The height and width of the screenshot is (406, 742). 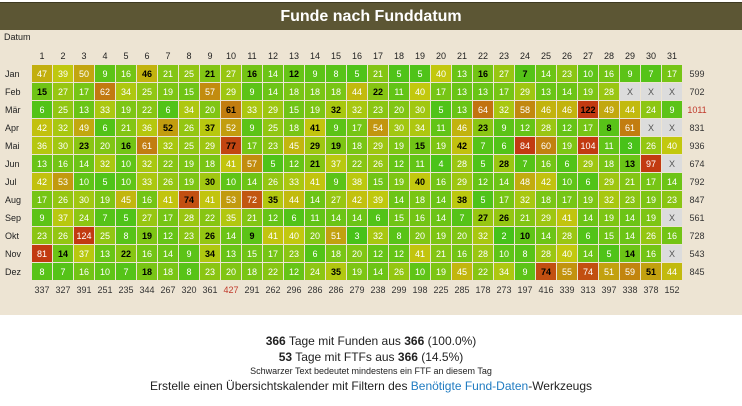 What do you see at coordinates (630, 145) in the screenshot?
I see `day-cell: 3` at bounding box center [630, 145].